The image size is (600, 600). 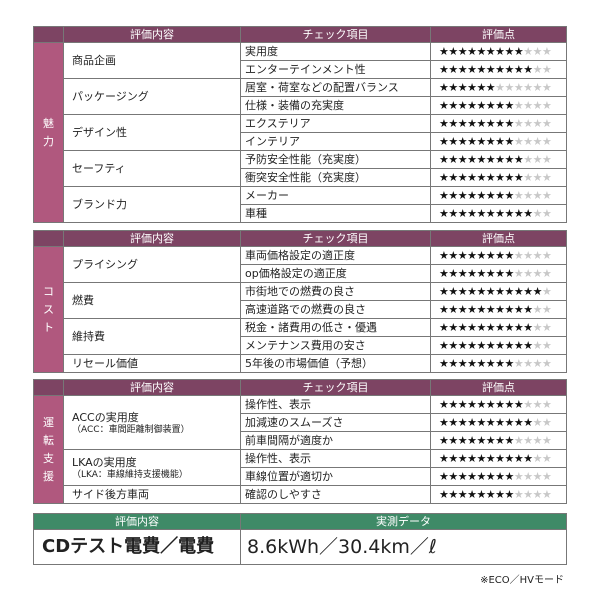 What do you see at coordinates (335, 105) in the screenshot?
I see `check-item: 仕様・装備の充実度` at bounding box center [335, 105].